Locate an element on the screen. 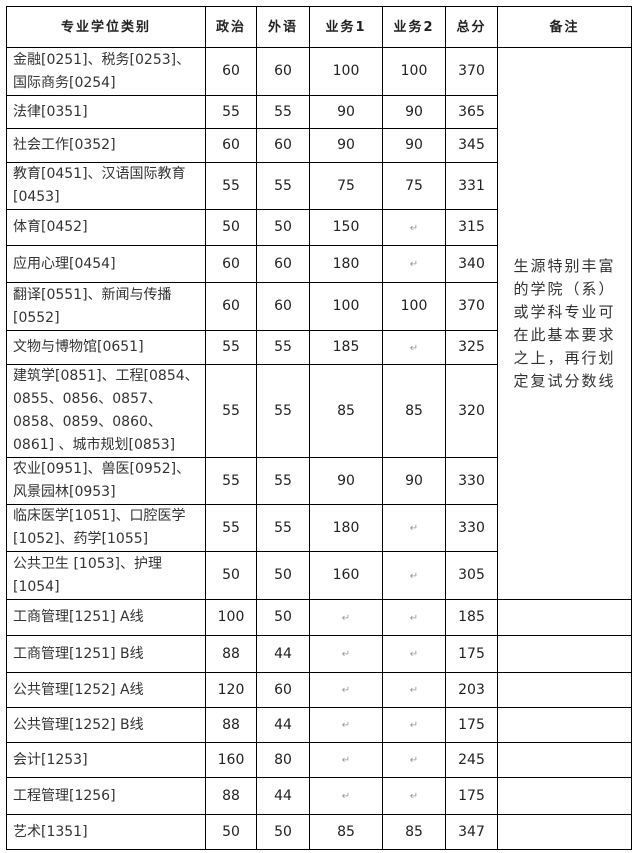 Image resolution: width=634 pixels, height=853 pixels. category-cell: 工商管理[1251] B线 is located at coordinates (106, 654).